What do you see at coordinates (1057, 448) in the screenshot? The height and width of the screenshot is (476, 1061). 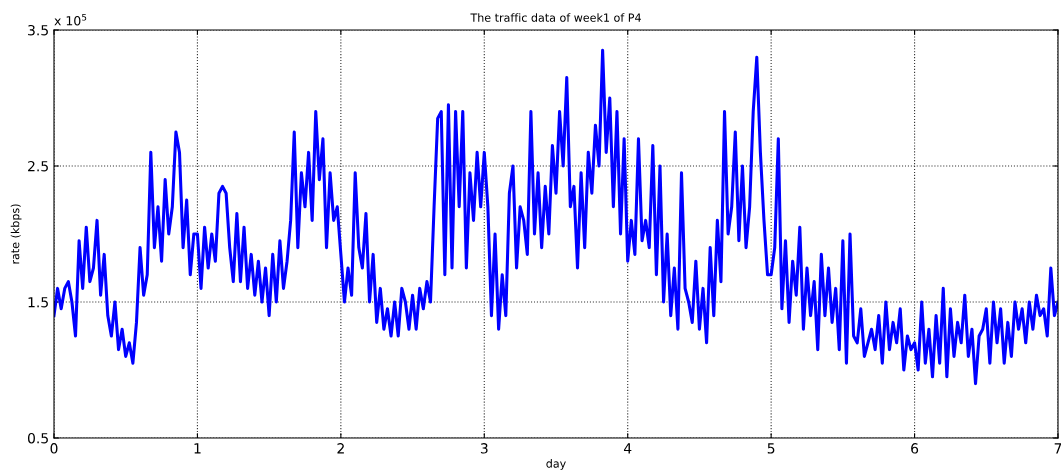 I see `x-tick-label: 7` at bounding box center [1057, 448].